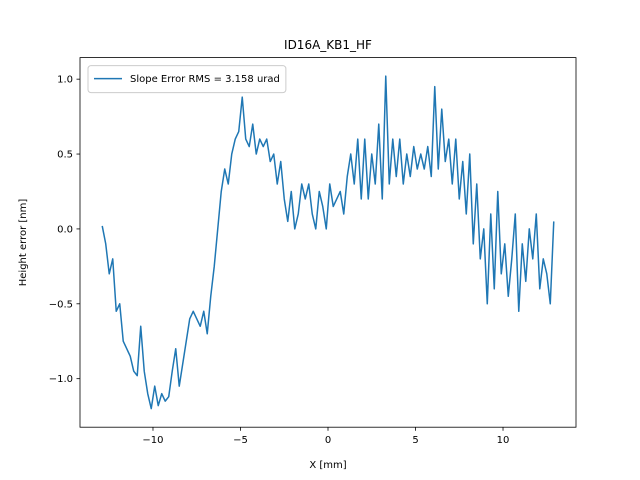 The height and width of the screenshot is (480, 640). I want to click on y-tick-label: 0.0, so click(65, 229).